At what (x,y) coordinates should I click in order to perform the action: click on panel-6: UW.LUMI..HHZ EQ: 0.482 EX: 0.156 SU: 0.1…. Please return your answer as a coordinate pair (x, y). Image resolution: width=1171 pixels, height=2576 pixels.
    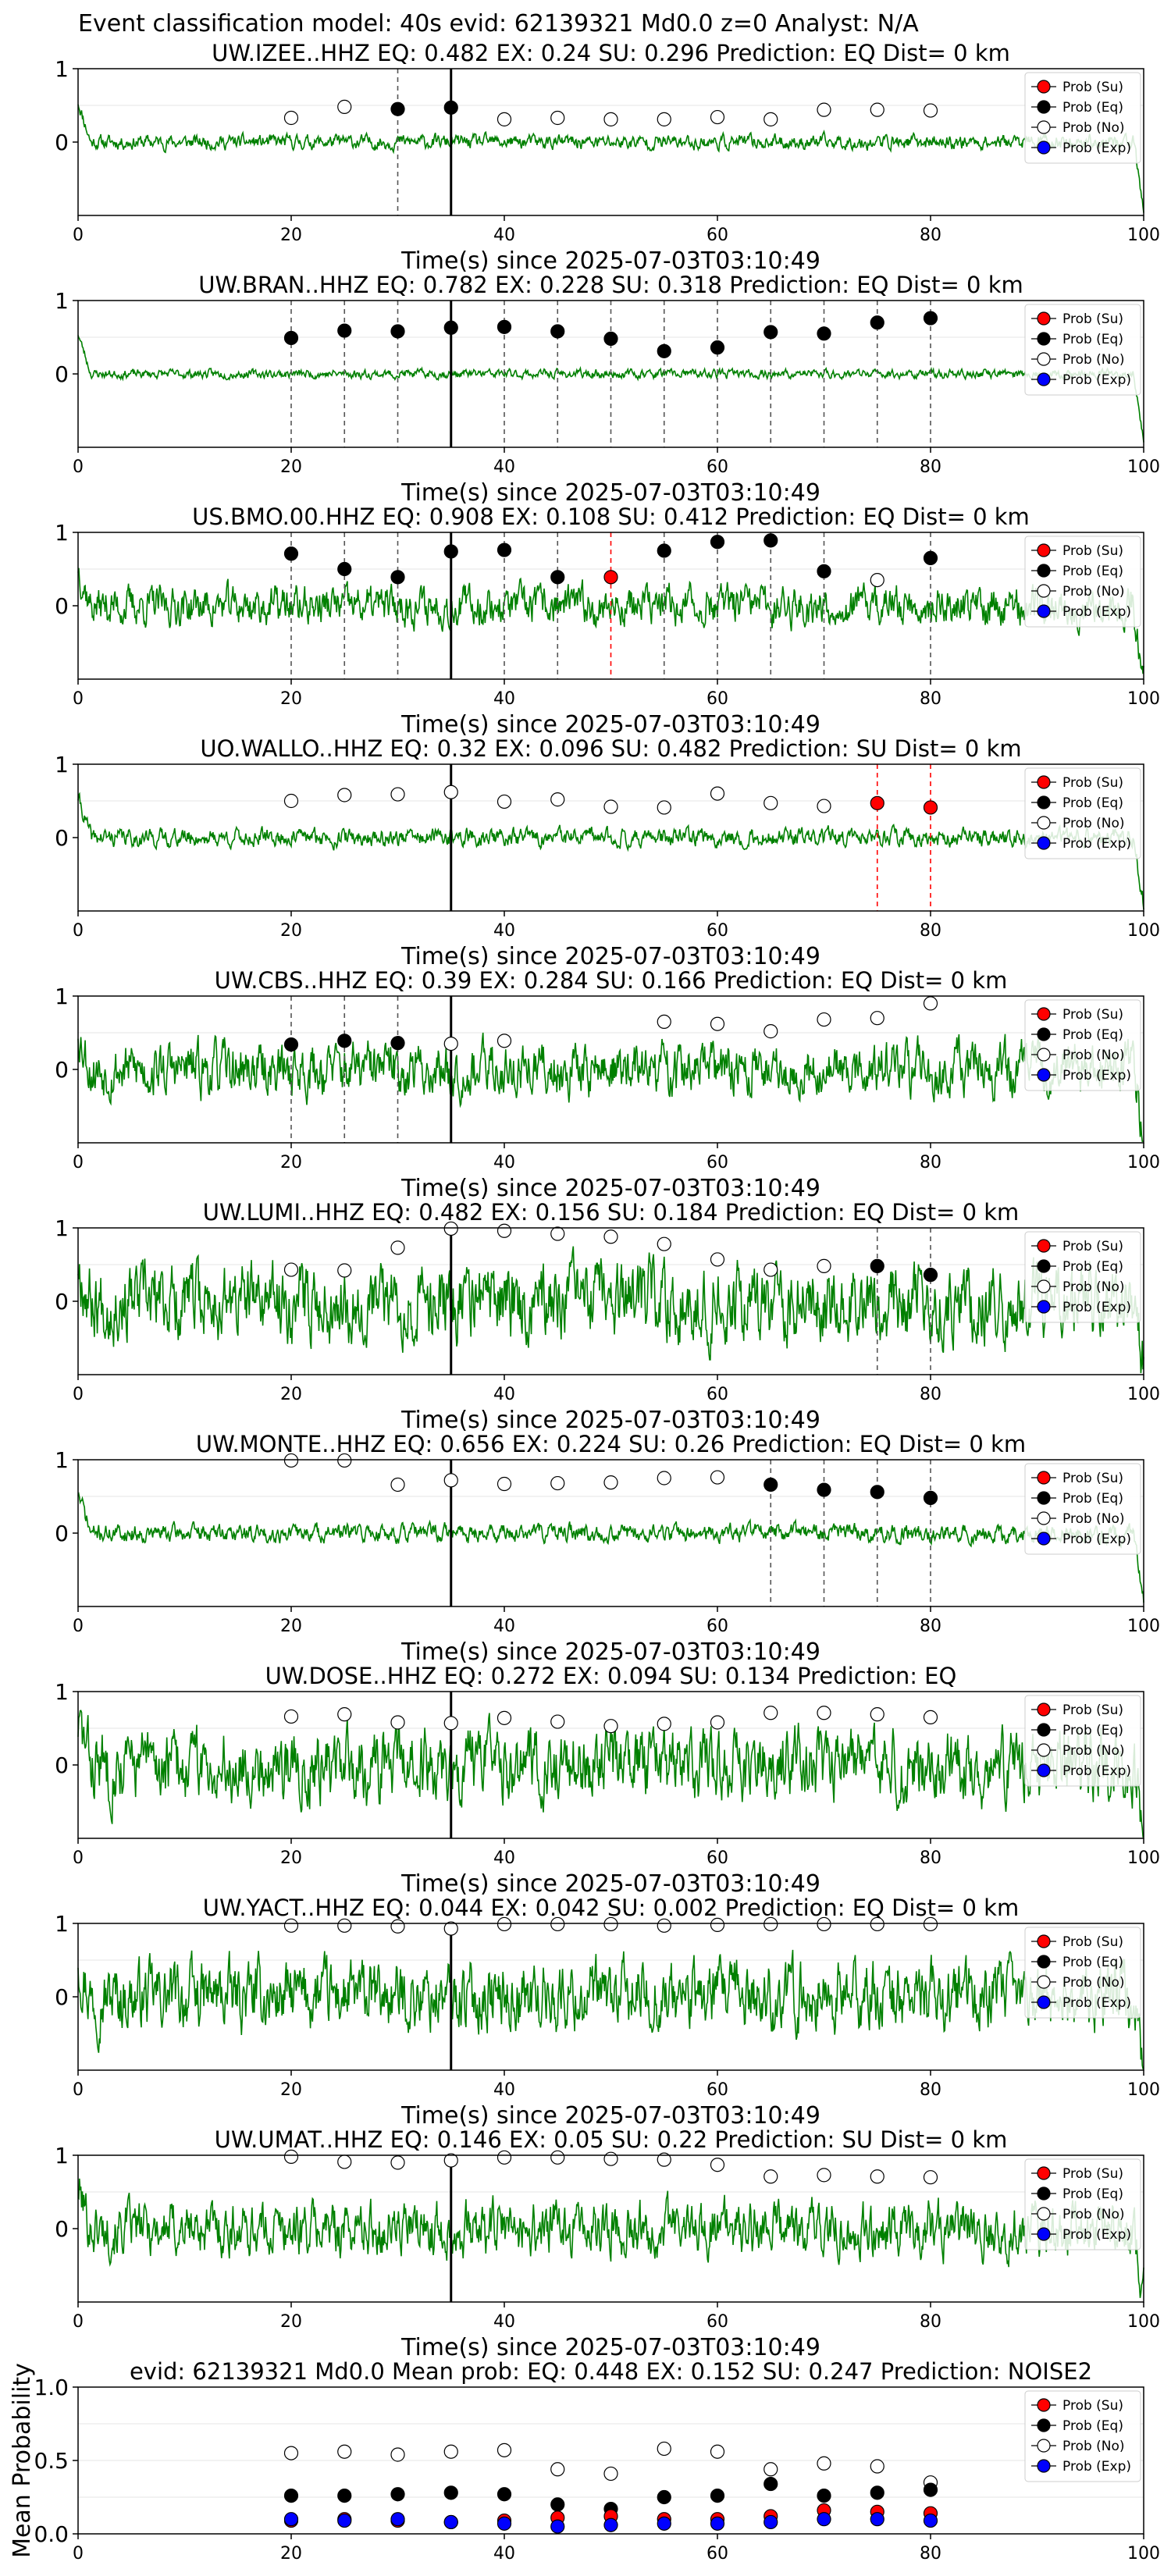
    Looking at the image, I should click on (607, 1316).